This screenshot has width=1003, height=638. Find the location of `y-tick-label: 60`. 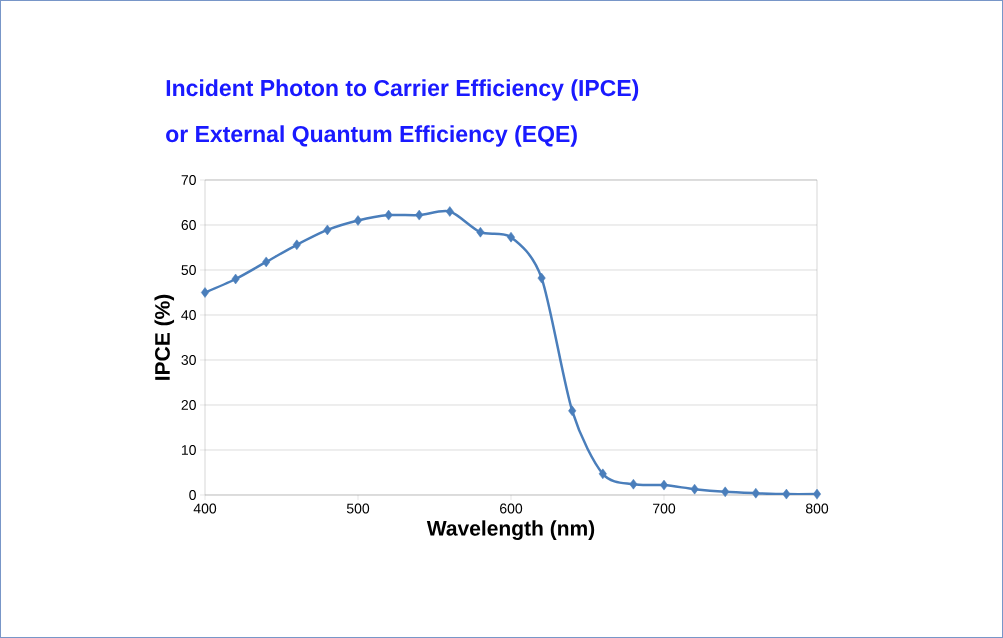

y-tick-label: 60 is located at coordinates (188, 225).